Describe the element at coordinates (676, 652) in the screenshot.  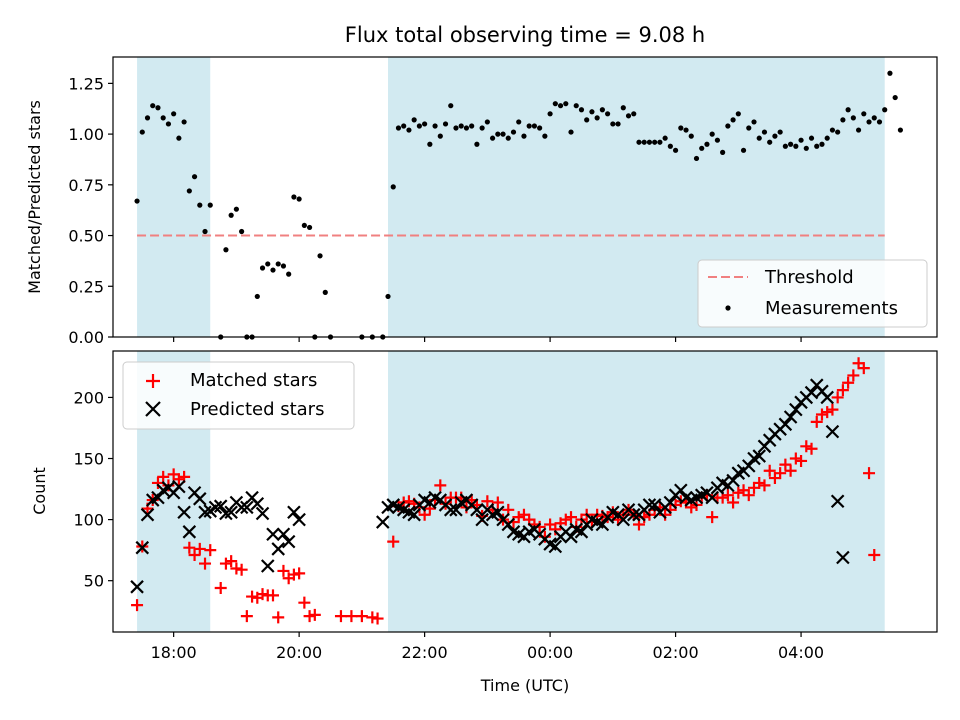
I see `x-tick-label-4: 02:00` at that location.